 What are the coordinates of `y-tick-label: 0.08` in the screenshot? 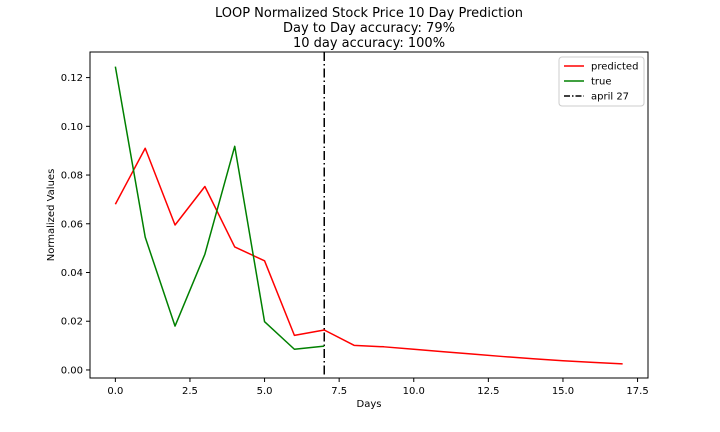 It's located at (72, 176).